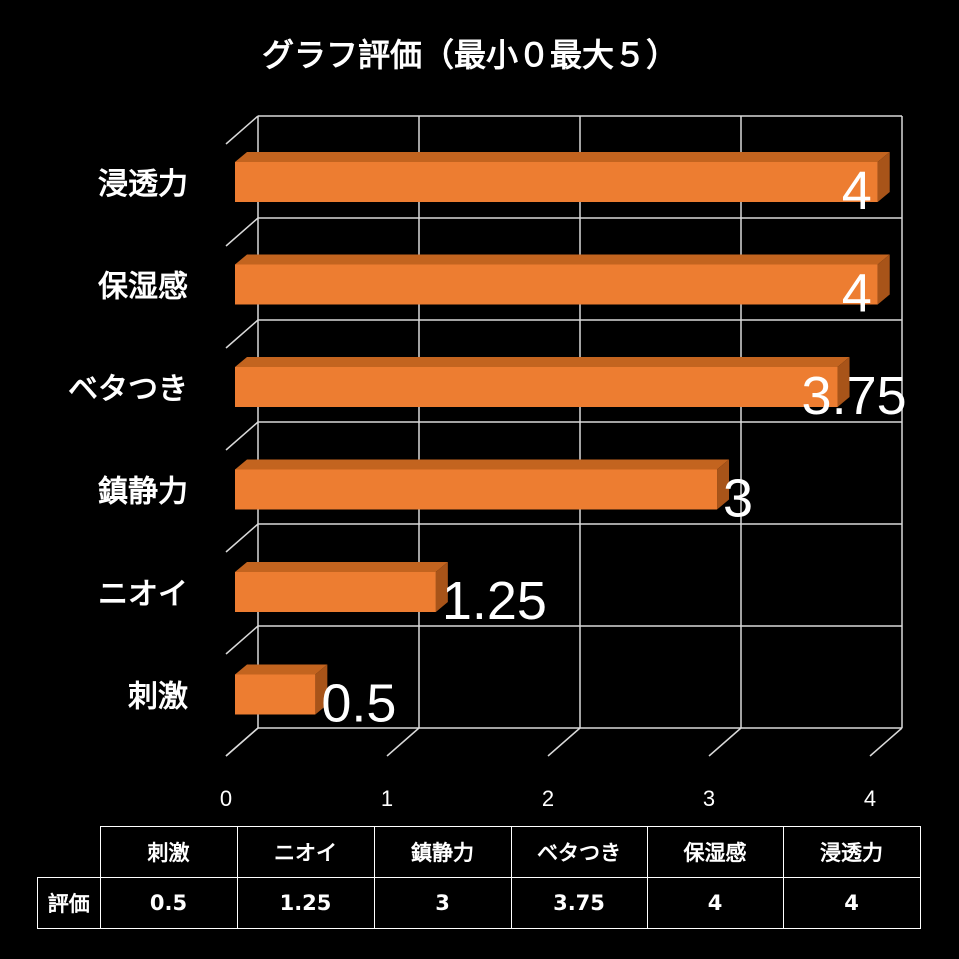 This screenshot has width=959, height=959. What do you see at coordinates (158, 697) in the screenshot?
I see `category-label: 刺激` at bounding box center [158, 697].